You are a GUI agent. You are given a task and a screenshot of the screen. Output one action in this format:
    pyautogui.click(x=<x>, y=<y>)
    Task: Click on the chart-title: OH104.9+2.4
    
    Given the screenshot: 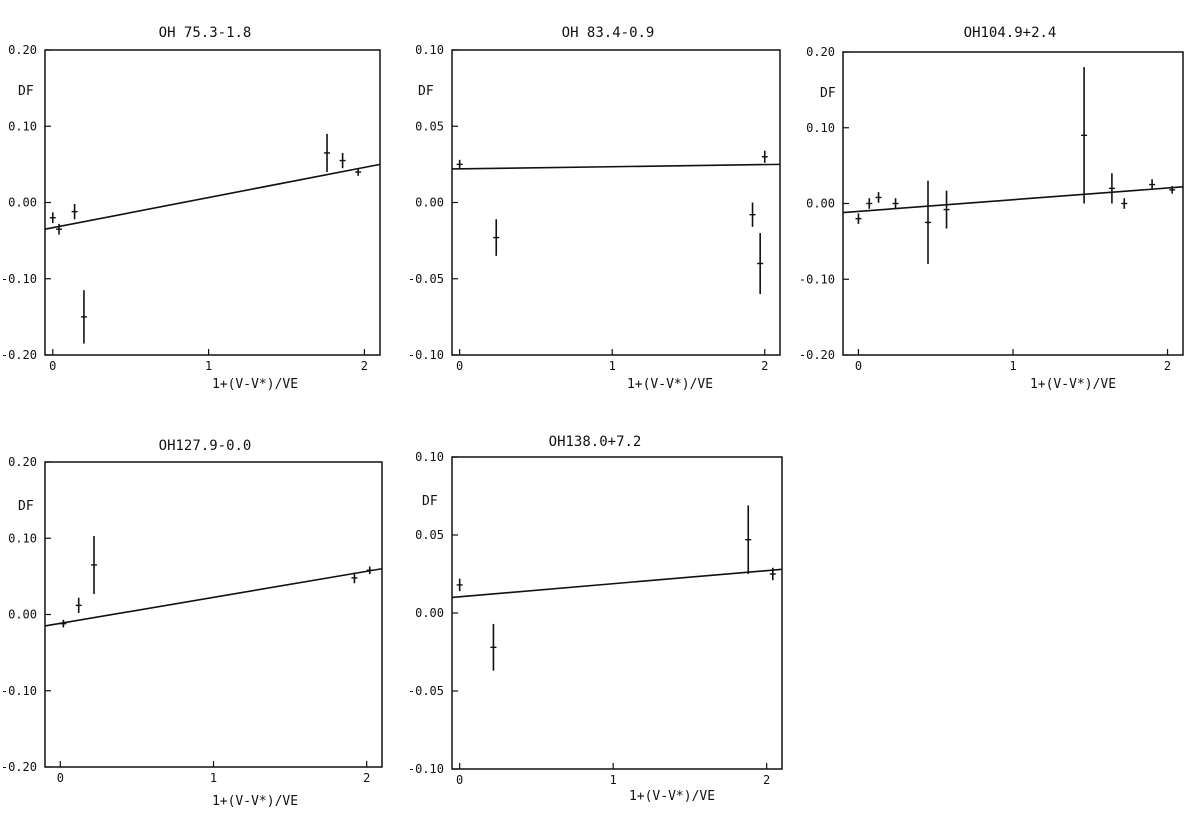 What is the action you would take?
    pyautogui.click(x=1010, y=33)
    